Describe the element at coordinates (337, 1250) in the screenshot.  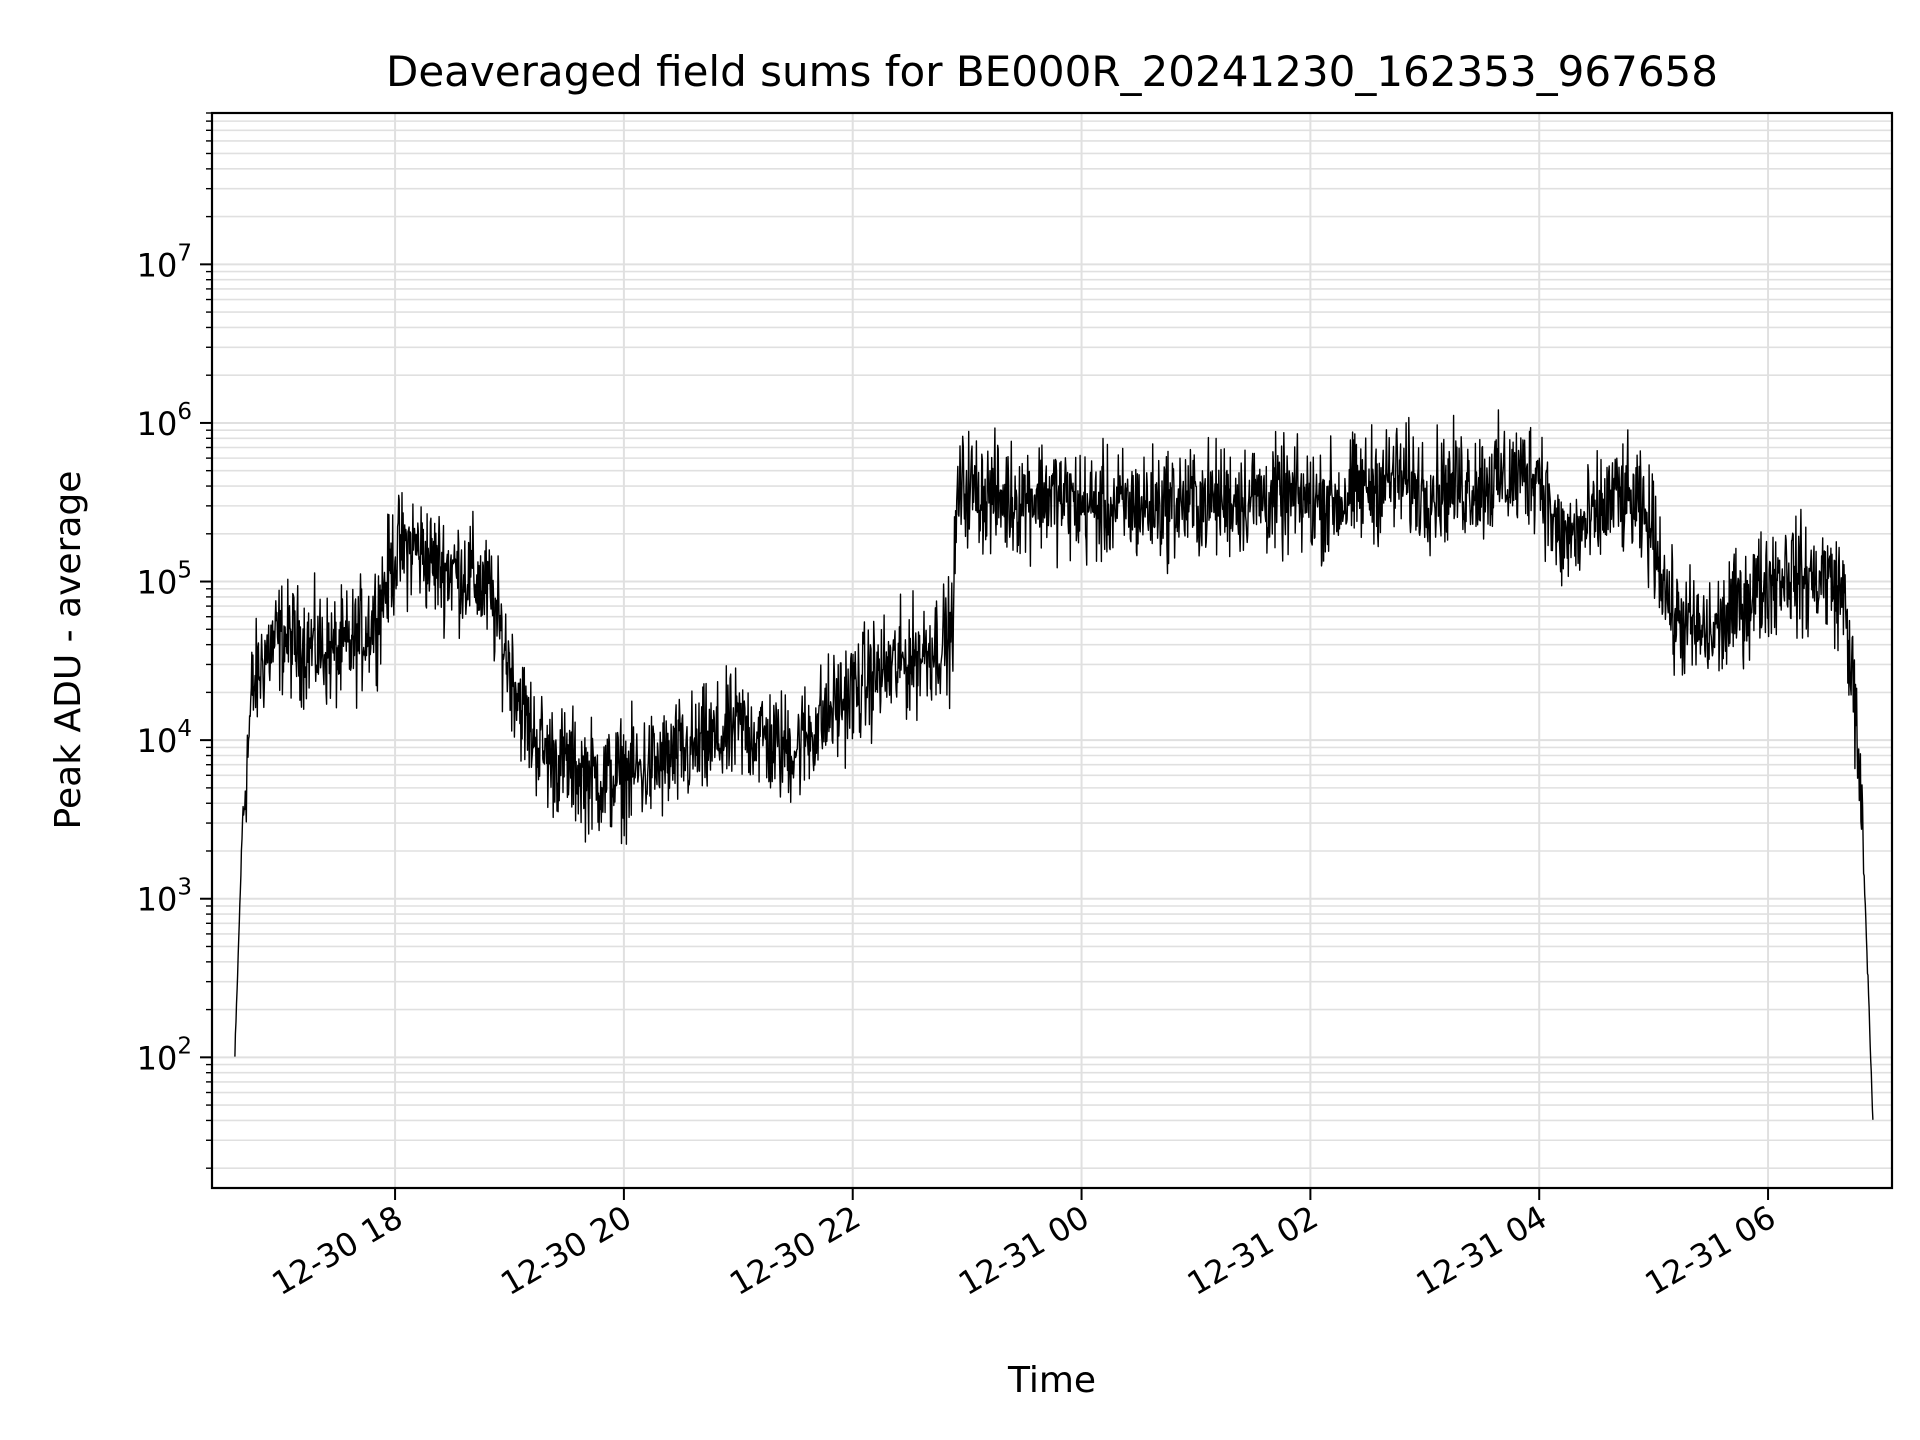
I see `x-tick-label: 12-30 18` at that location.